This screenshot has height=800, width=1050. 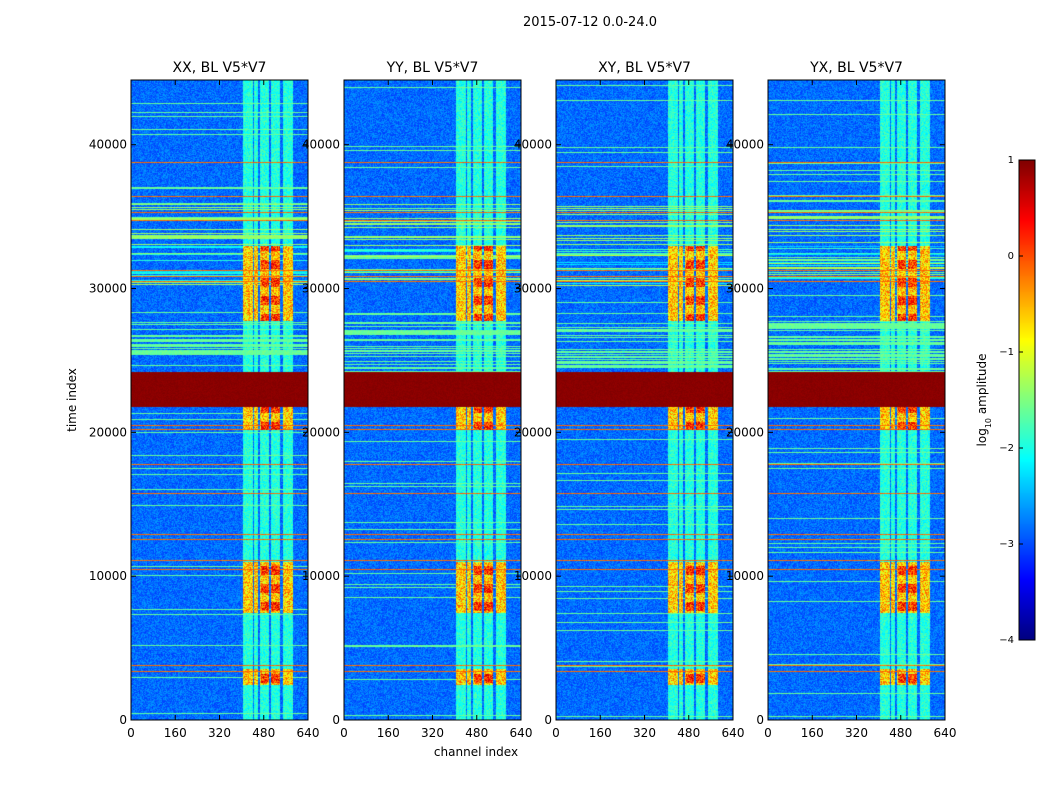 What do you see at coordinates (988, 423) in the screenshot?
I see `colorbar-label-sub: 10` at bounding box center [988, 423].